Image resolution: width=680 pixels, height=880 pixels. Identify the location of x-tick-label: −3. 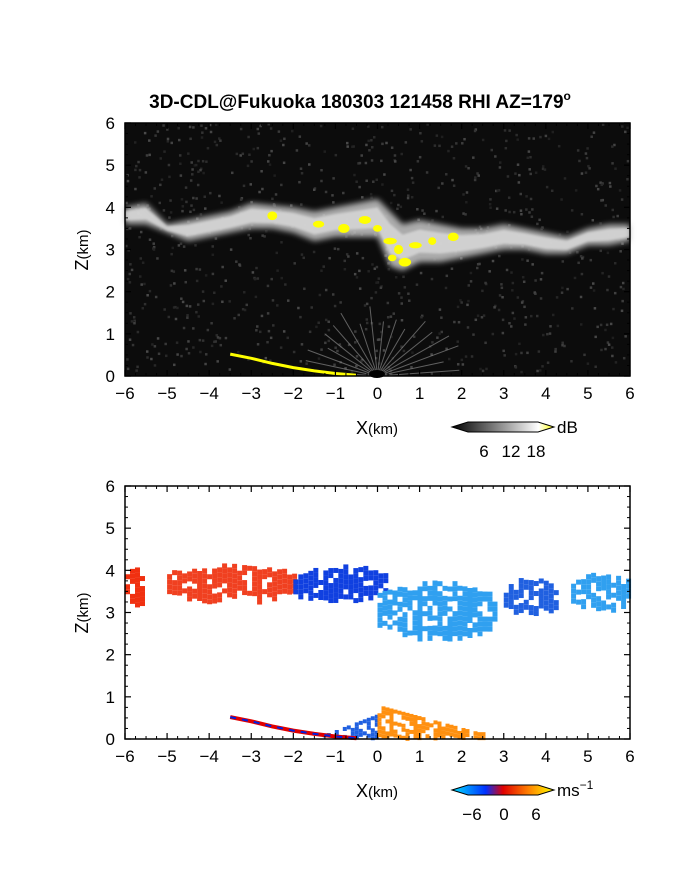
(251, 756).